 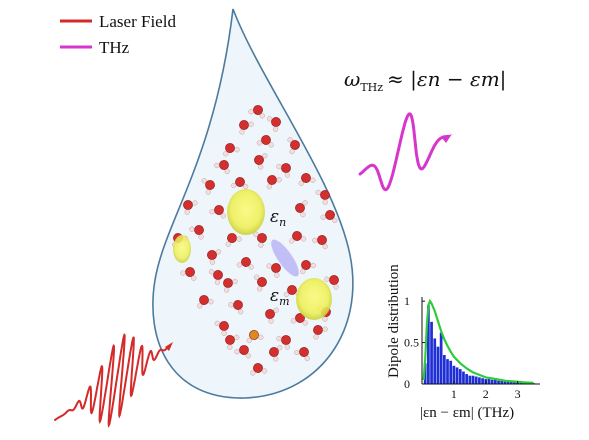 I want to click on axis-ticks: 1 2 3 0 0.5 1, so click(x=462, y=347).